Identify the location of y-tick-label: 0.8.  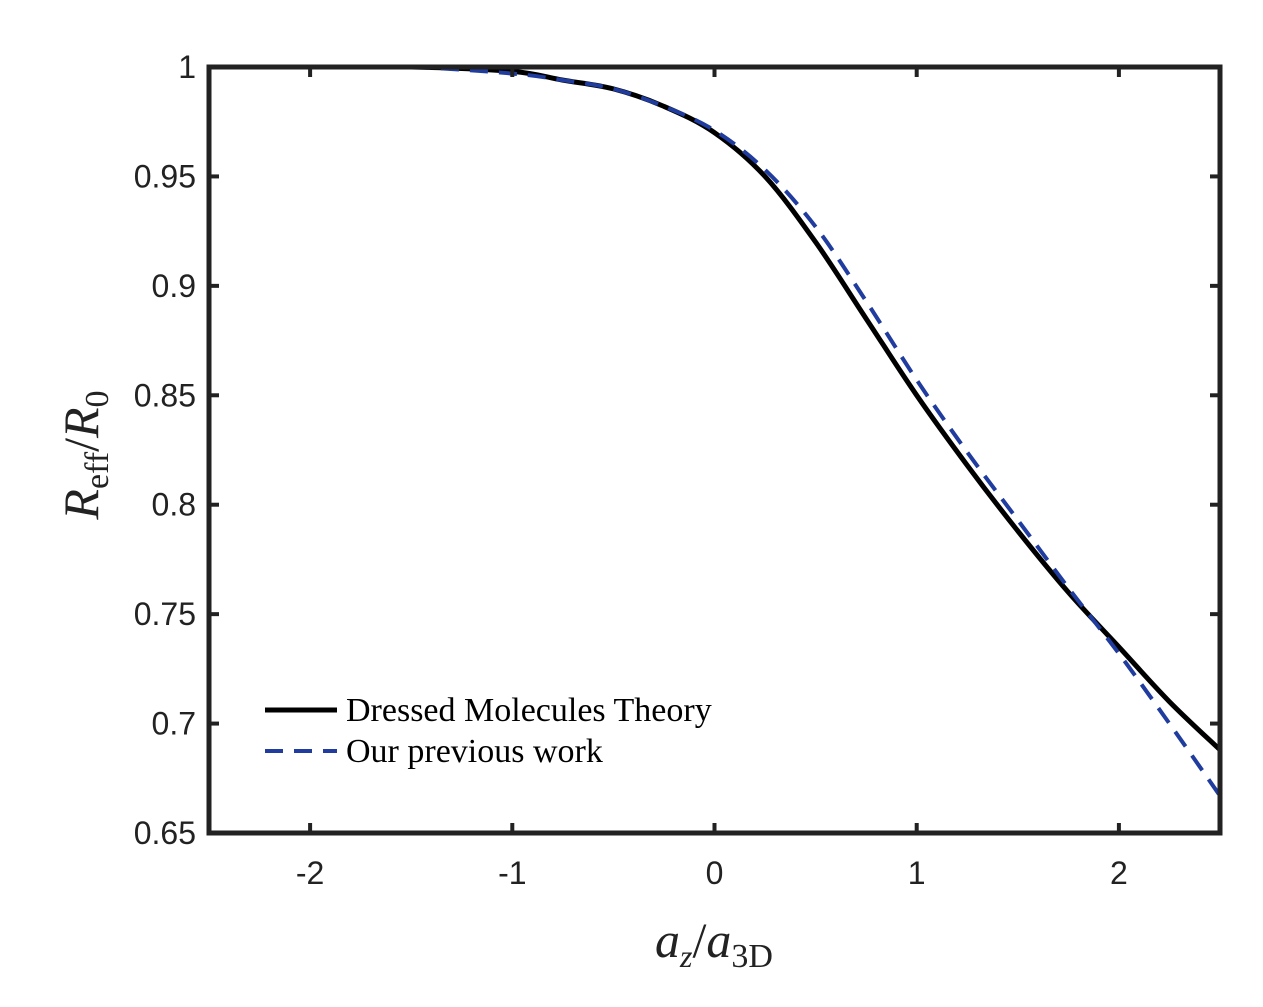
(174, 505).